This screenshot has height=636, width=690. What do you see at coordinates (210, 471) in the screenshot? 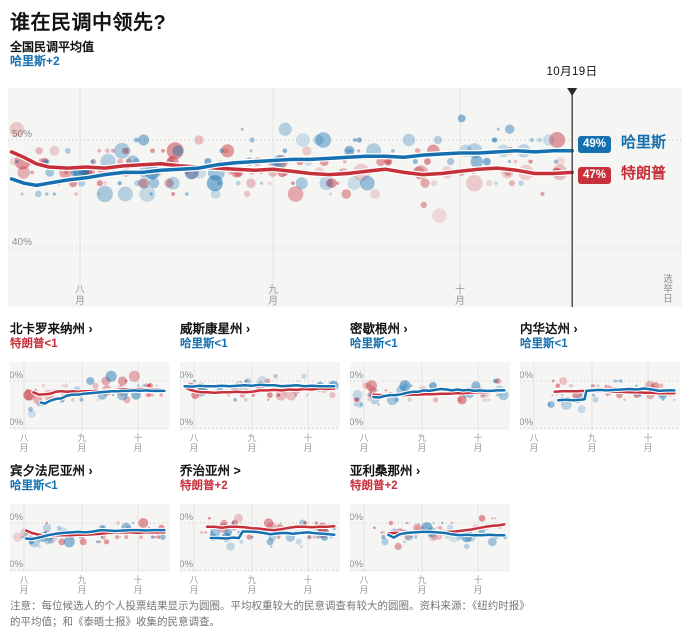
I see `state-title-link-georgia: 乔治亚州 >` at bounding box center [210, 471].